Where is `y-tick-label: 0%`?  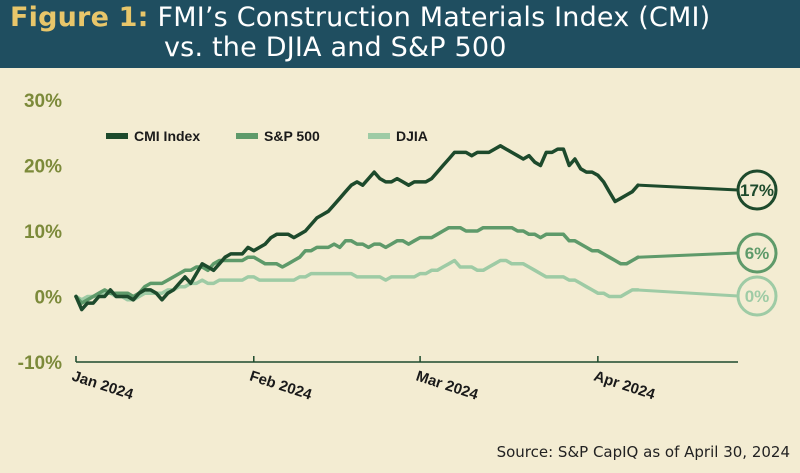 y-tick-label: 0% is located at coordinates (49, 298).